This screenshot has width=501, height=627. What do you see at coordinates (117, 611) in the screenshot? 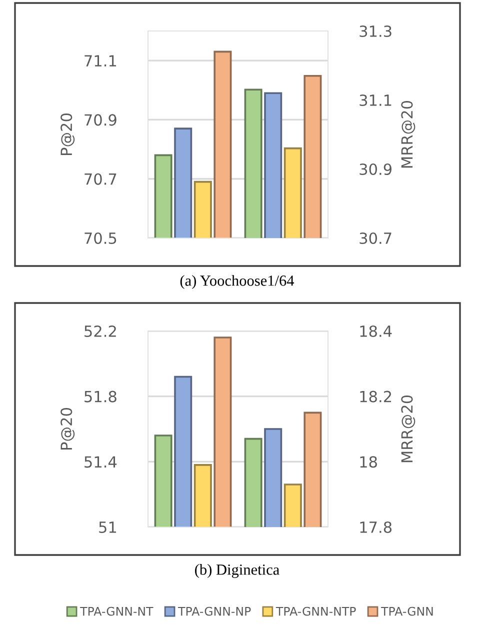
I see `legend-label: TPA-GNN-NT` at bounding box center [117, 611].